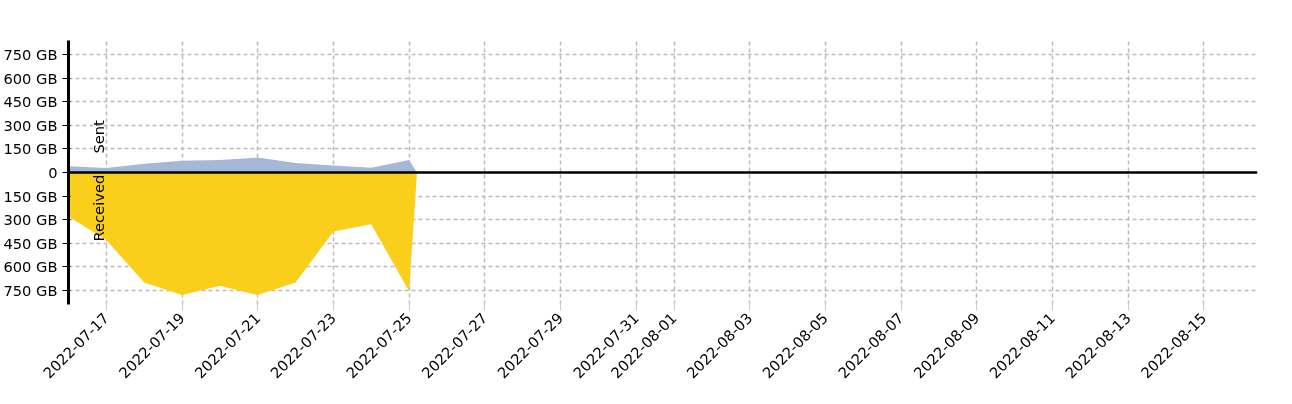 This screenshot has width=1292, height=404. Describe the element at coordinates (98, 208) in the screenshot. I see `series-label: Received` at that location.